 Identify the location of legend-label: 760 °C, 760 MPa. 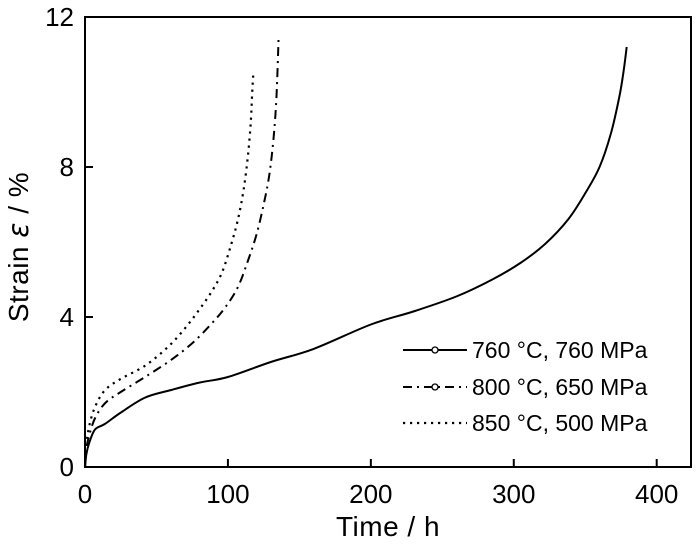
(560, 350).